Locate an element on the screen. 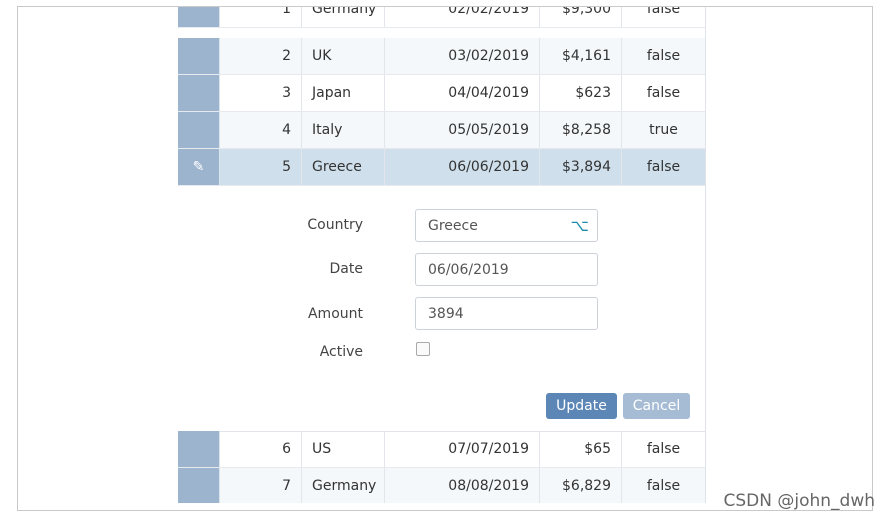  row-header: ✎ is located at coordinates (199, 167).